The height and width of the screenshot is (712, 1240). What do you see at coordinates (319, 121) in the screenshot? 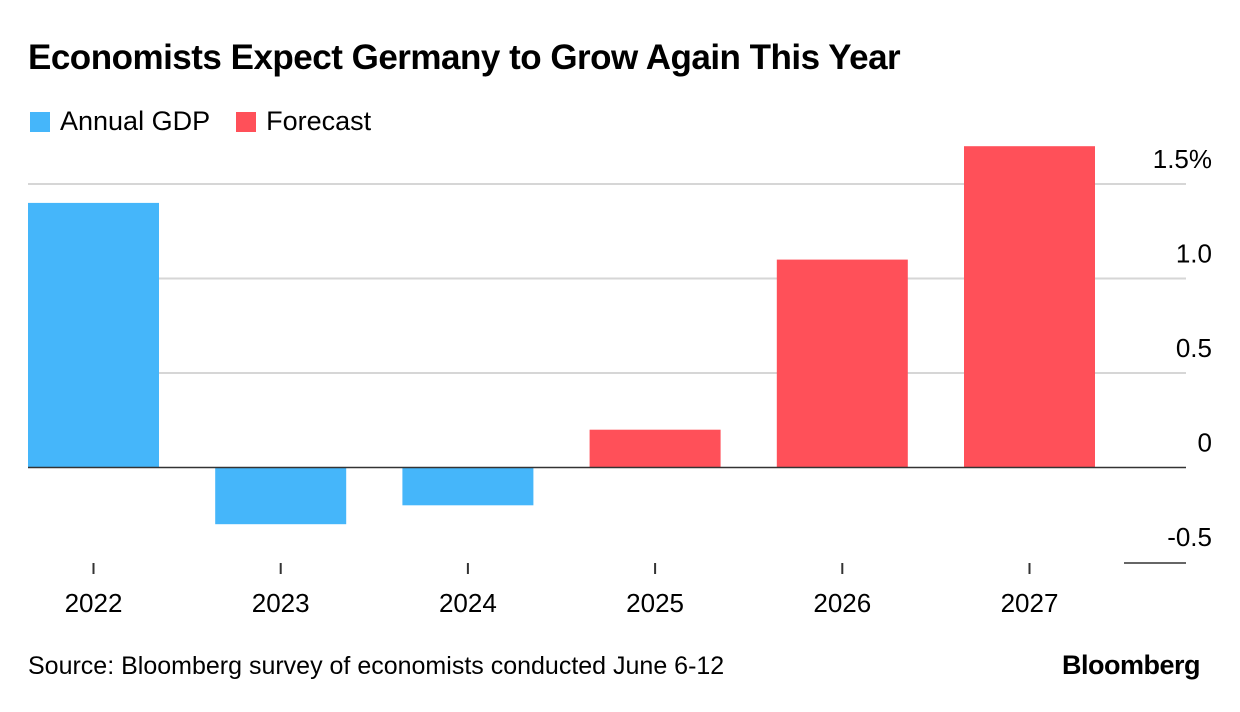
I see `legend-label-forecast: Forecast` at bounding box center [319, 121].